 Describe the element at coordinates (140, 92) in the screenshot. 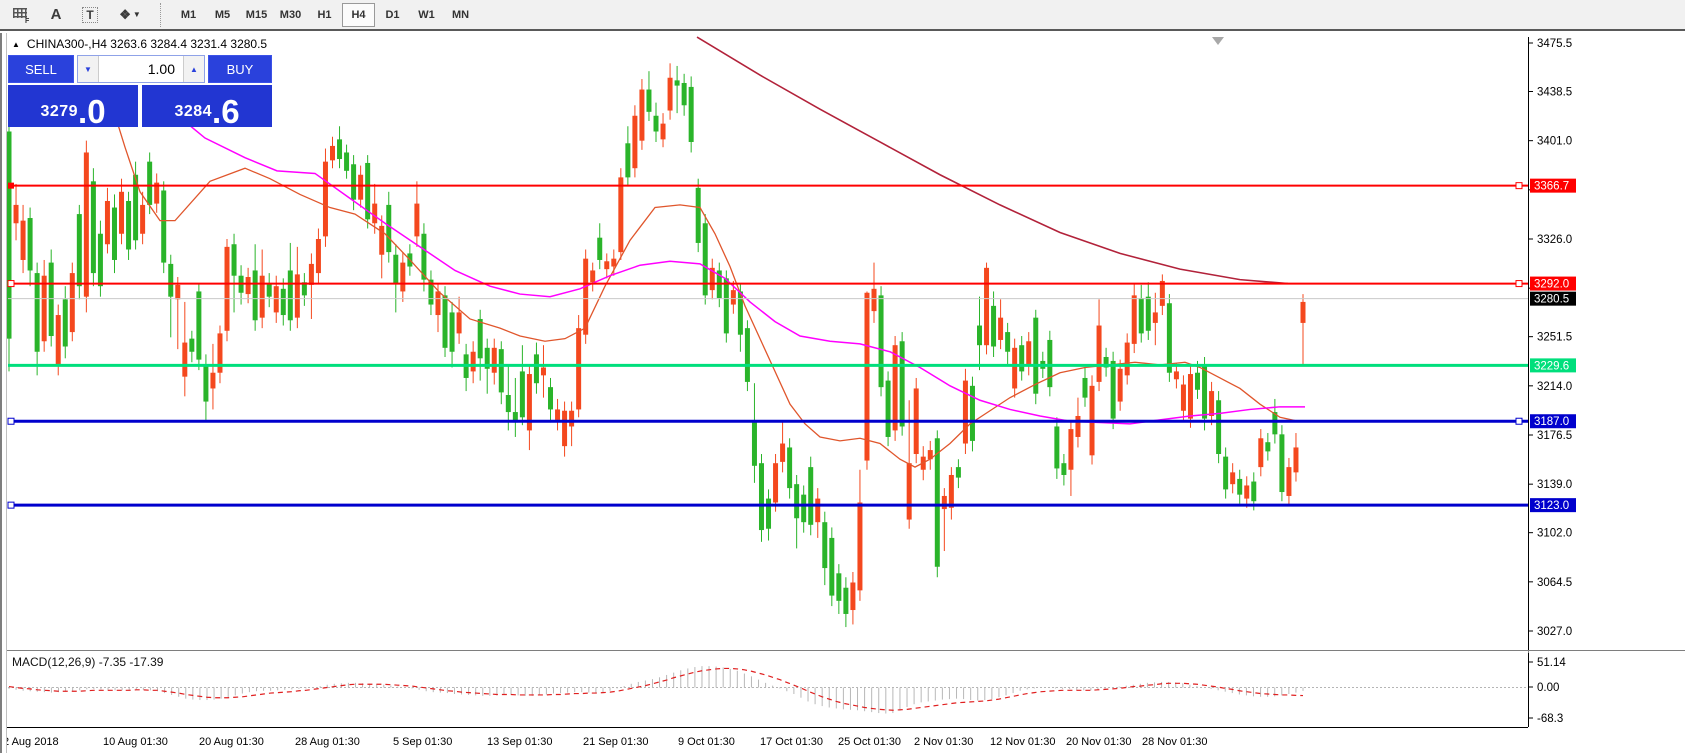

I see `one-click-trading-panel: SELL ▼ 1.00 ▲ BUY 3279.0 3284.6` at that location.